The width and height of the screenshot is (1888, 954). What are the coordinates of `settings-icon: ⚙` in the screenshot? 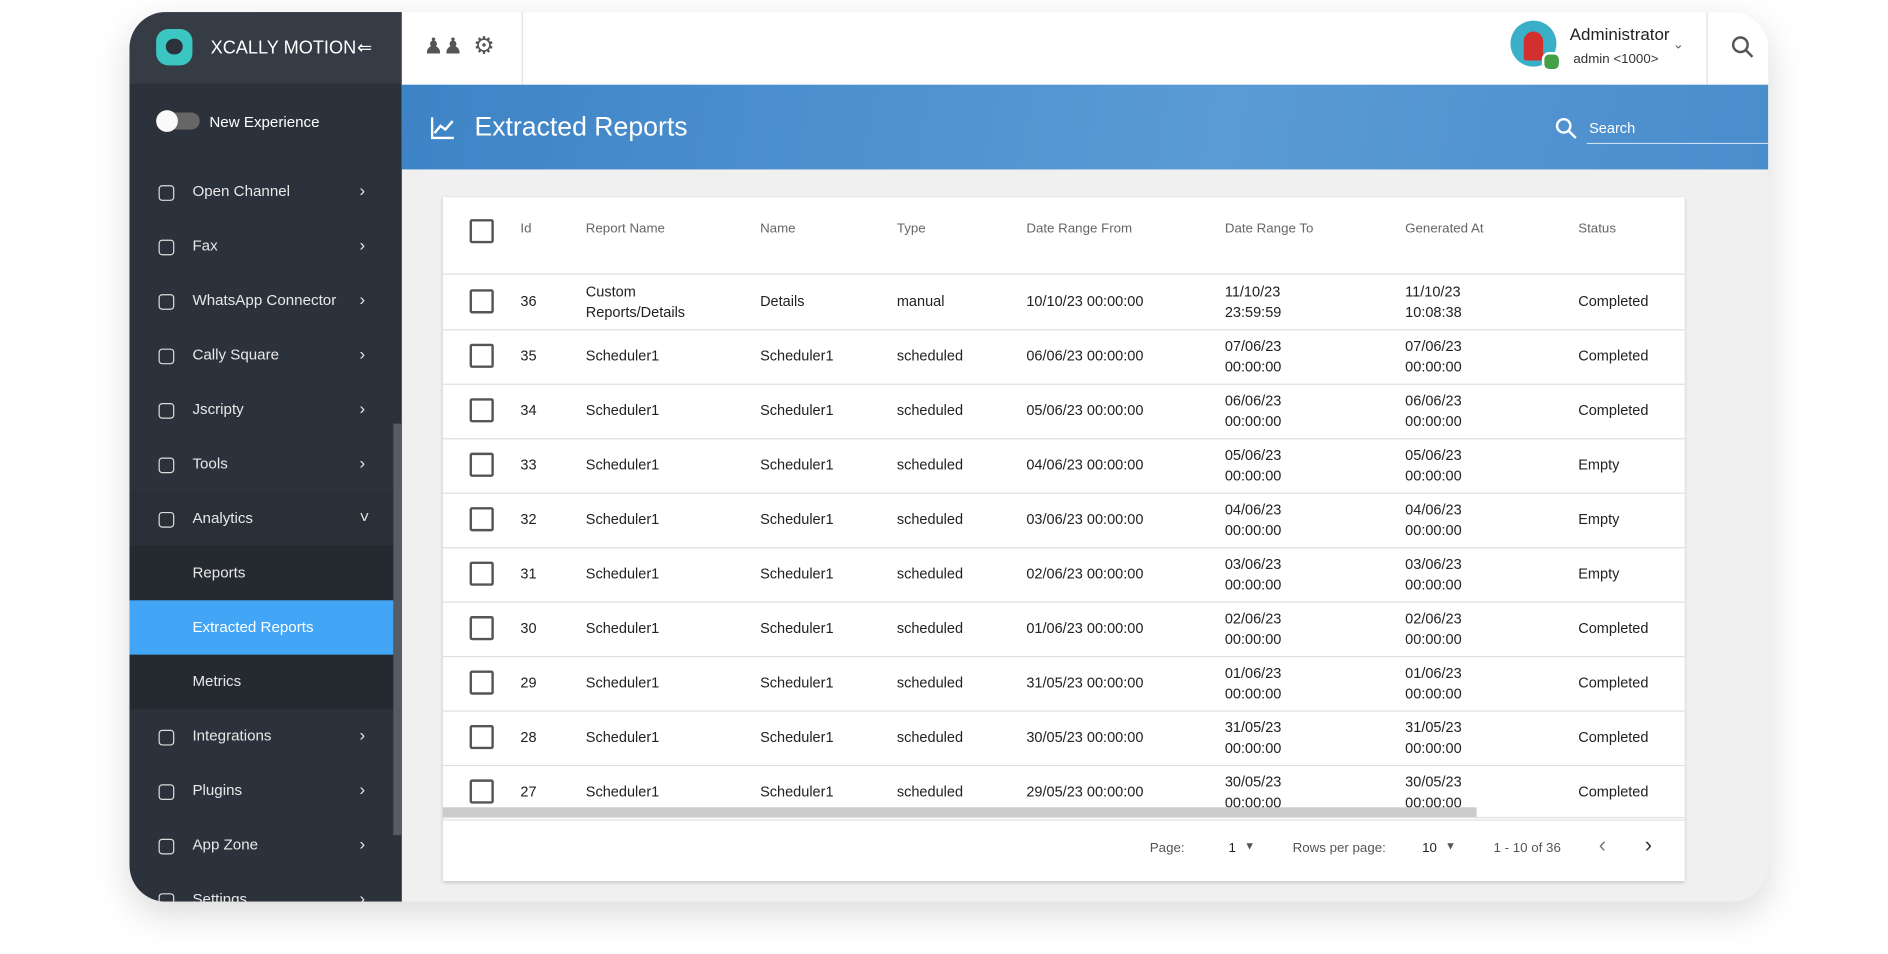 It's located at (484, 46).